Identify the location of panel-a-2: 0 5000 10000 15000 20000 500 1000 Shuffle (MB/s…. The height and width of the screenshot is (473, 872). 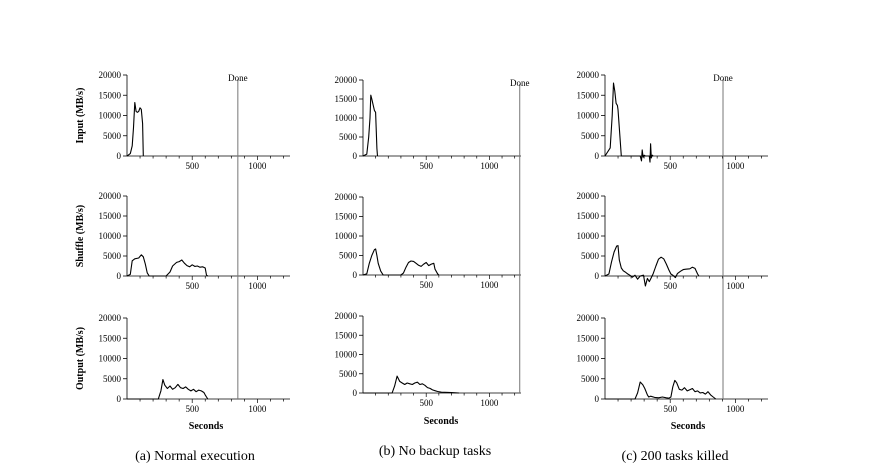
(182, 241).